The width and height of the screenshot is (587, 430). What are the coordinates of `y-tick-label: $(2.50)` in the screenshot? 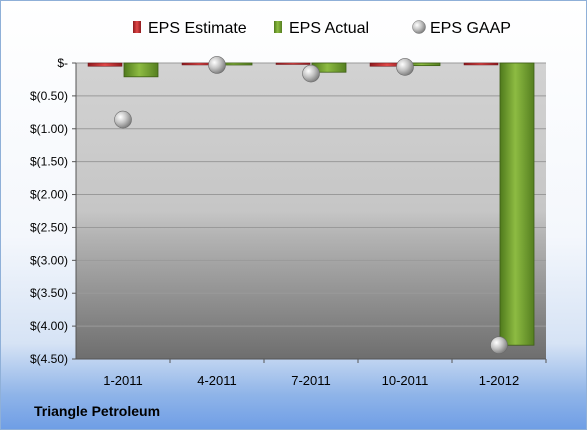 It's located at (49, 227).